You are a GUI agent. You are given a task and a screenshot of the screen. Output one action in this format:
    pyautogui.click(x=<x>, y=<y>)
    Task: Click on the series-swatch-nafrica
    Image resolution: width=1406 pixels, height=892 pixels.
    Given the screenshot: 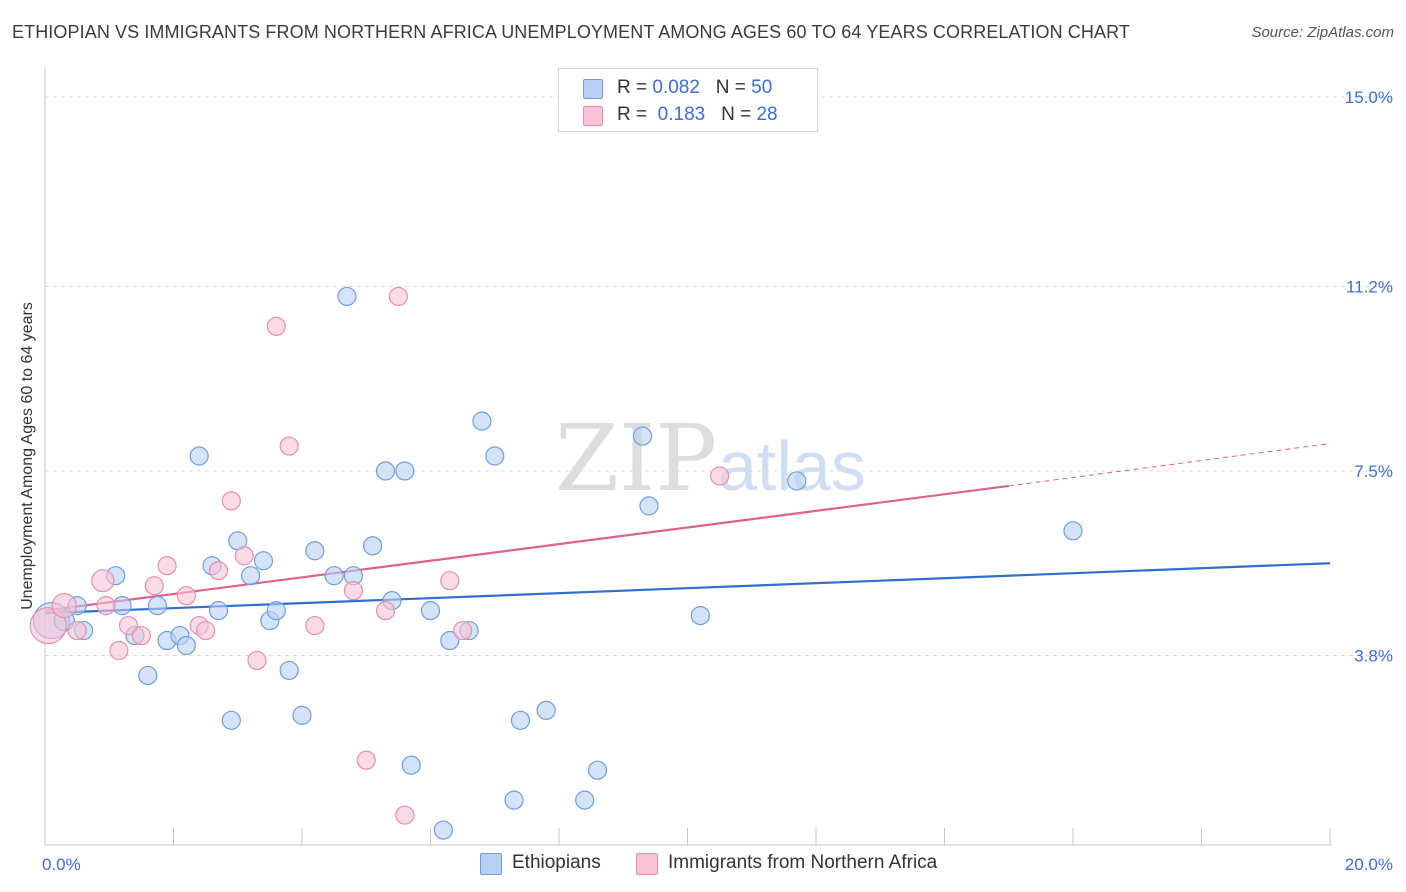 What is the action you would take?
    pyautogui.click(x=647, y=864)
    